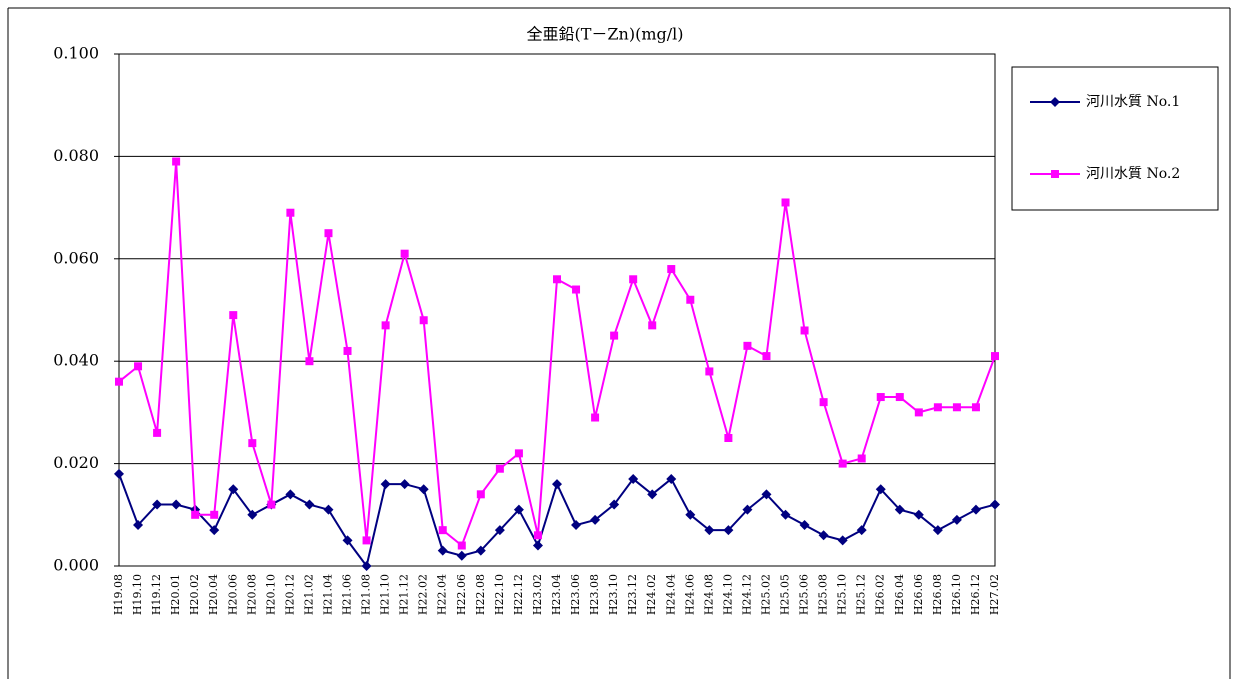 The width and height of the screenshot is (1237, 679). Describe the element at coordinates (347, 594) in the screenshot. I see `x-tick-label: H21.06` at that location.